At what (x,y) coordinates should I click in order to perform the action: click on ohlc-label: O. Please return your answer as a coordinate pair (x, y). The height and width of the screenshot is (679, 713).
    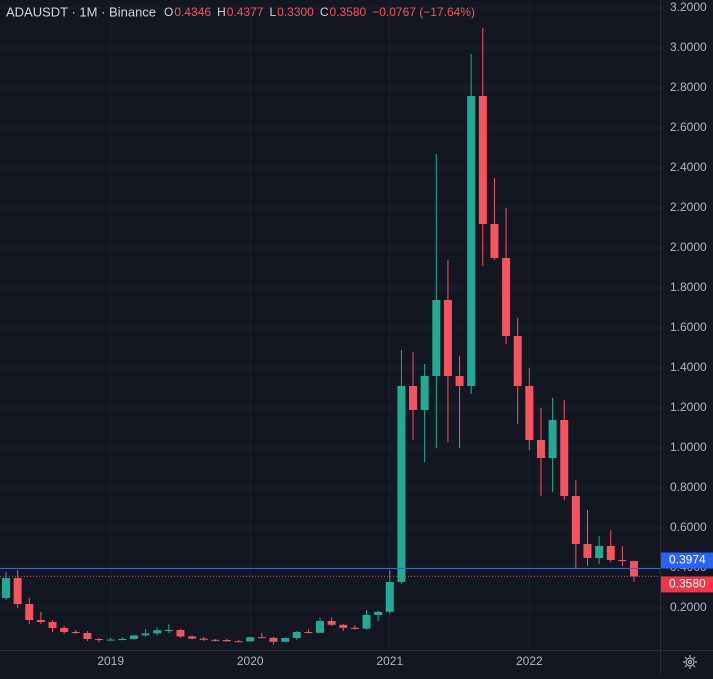
    Looking at the image, I should click on (168, 12).